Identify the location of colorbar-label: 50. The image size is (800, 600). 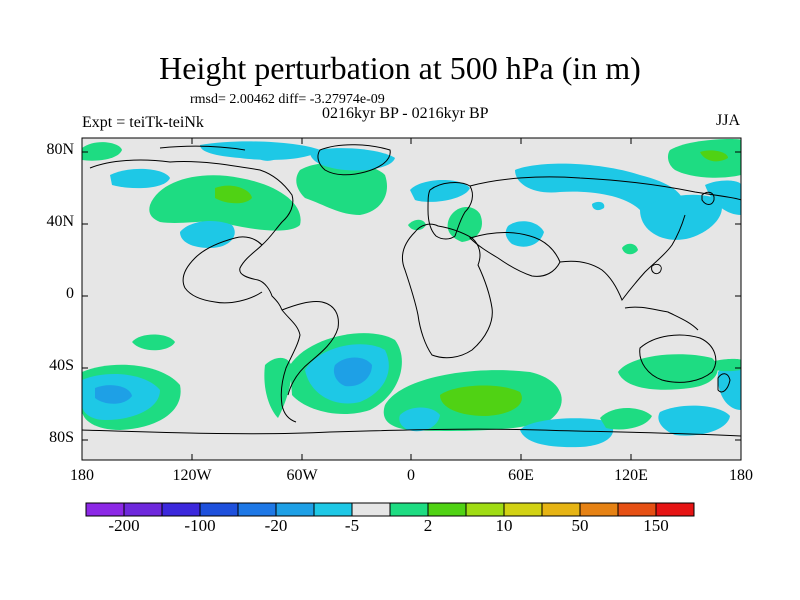
(580, 525).